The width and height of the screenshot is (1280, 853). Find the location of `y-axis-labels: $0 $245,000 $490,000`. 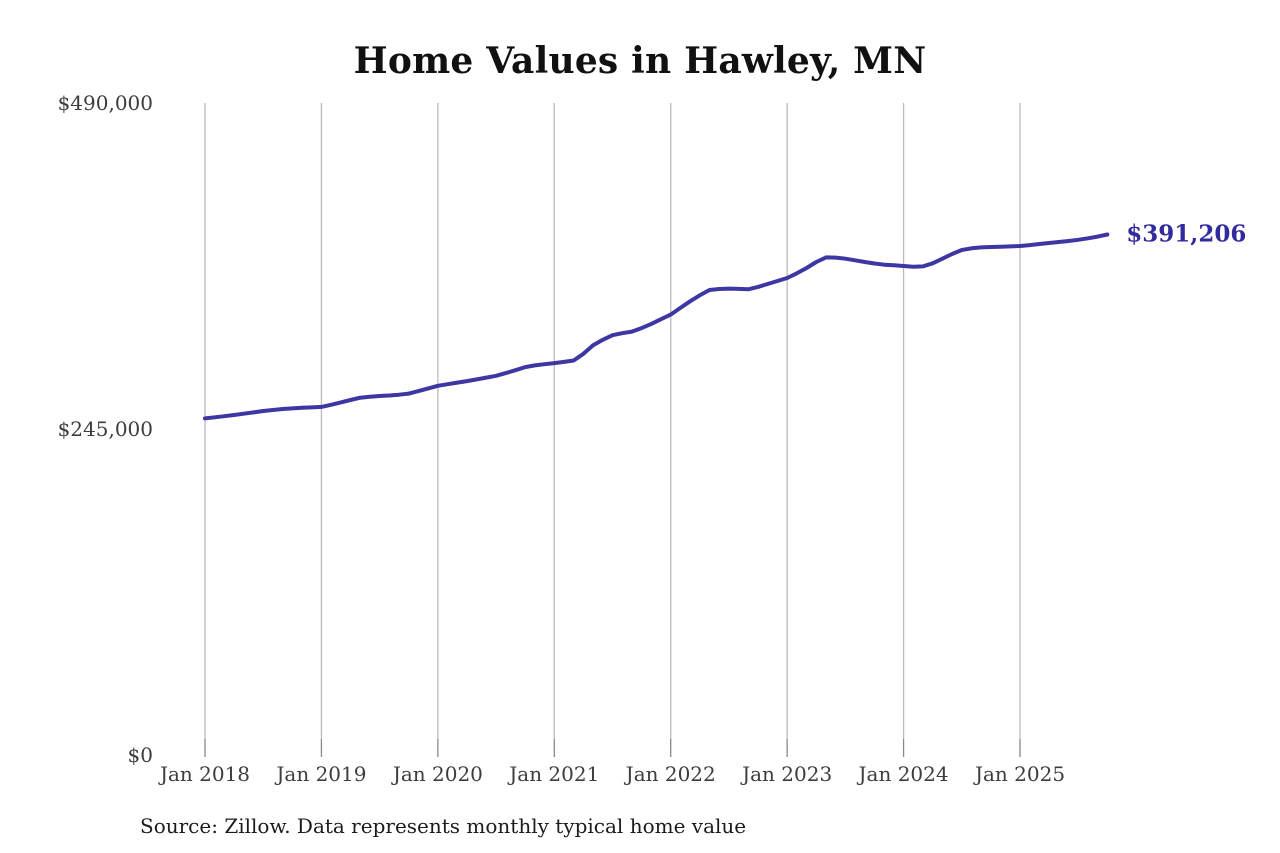

y-axis-labels: $0 $245,000 $490,000 is located at coordinates (105, 429).